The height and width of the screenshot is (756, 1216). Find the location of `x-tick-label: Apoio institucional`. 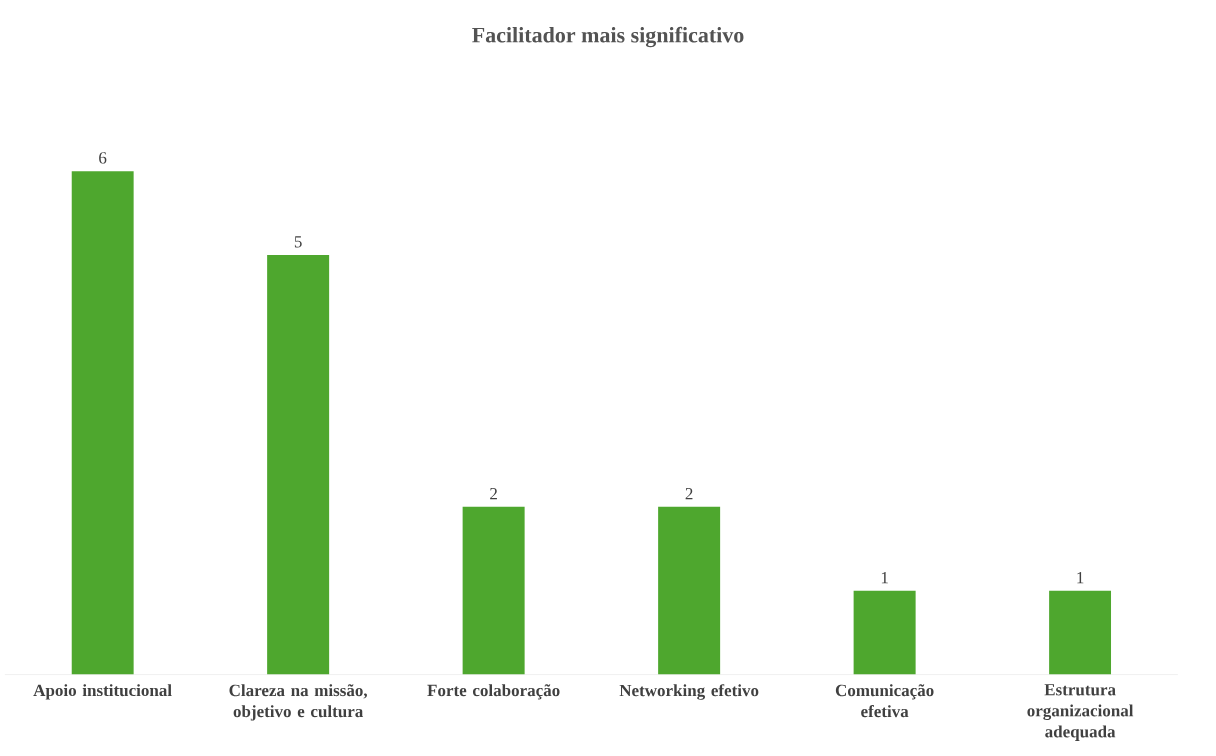

x-tick-label: Apoio institucional is located at coordinates (102, 692).